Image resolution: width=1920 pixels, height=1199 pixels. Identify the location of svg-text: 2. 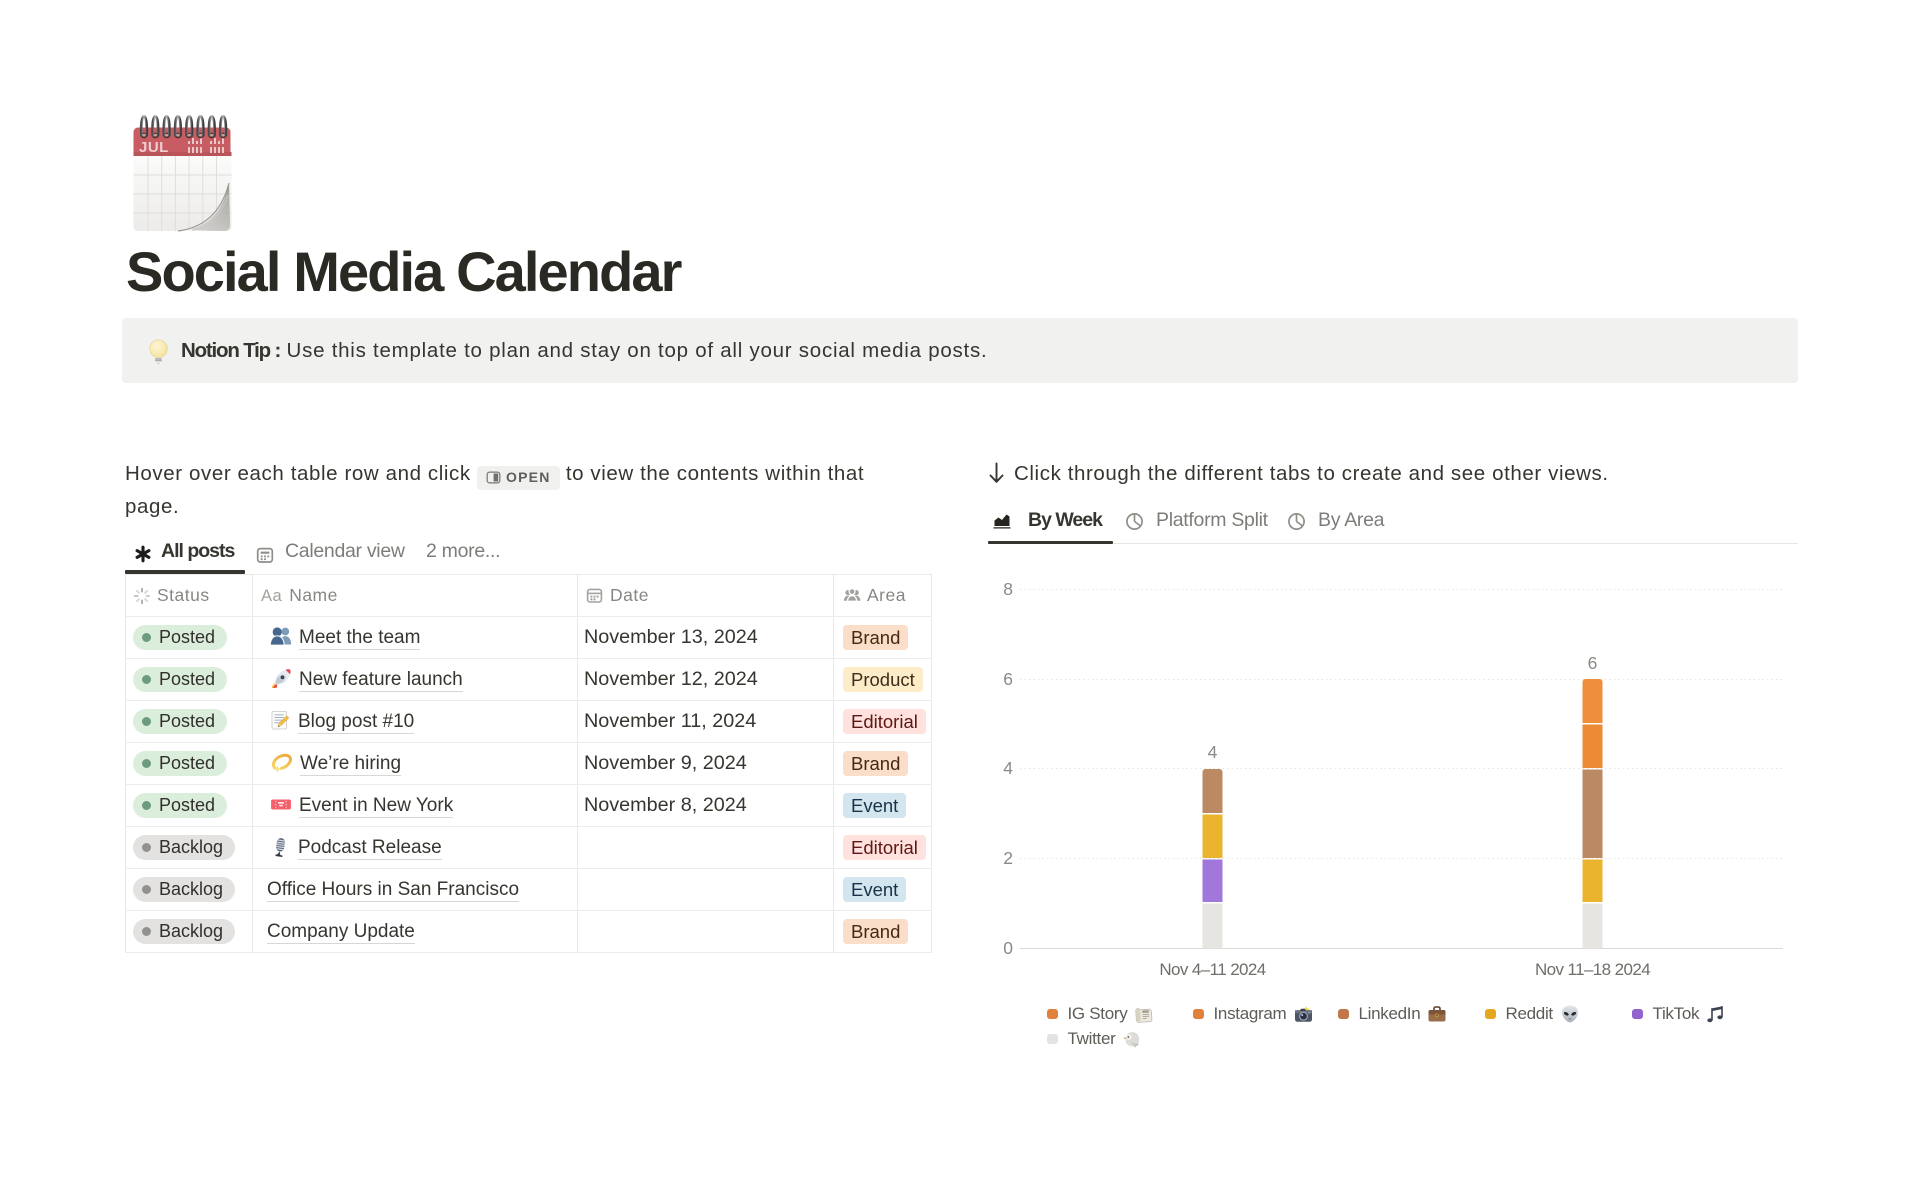
(1008, 858).